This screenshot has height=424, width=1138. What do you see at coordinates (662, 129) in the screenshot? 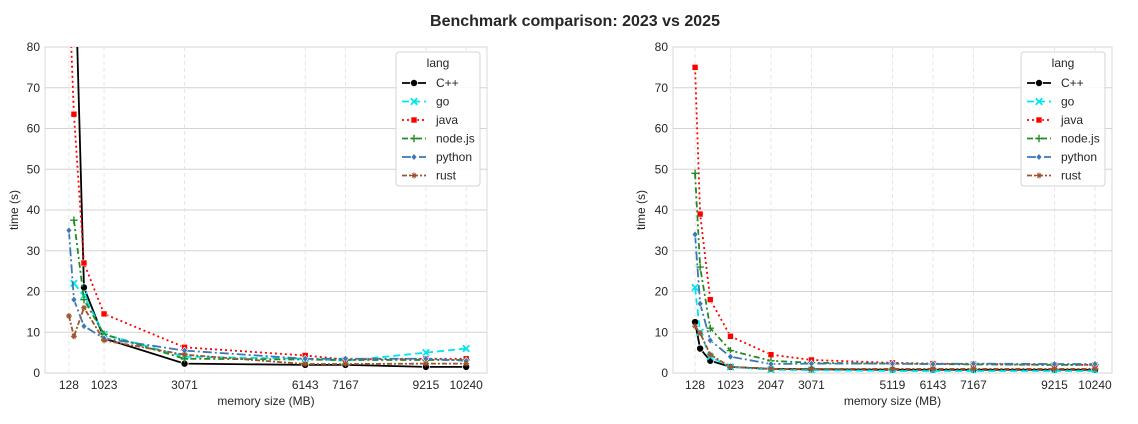
I see `y-tick-label: 60` at bounding box center [662, 129].